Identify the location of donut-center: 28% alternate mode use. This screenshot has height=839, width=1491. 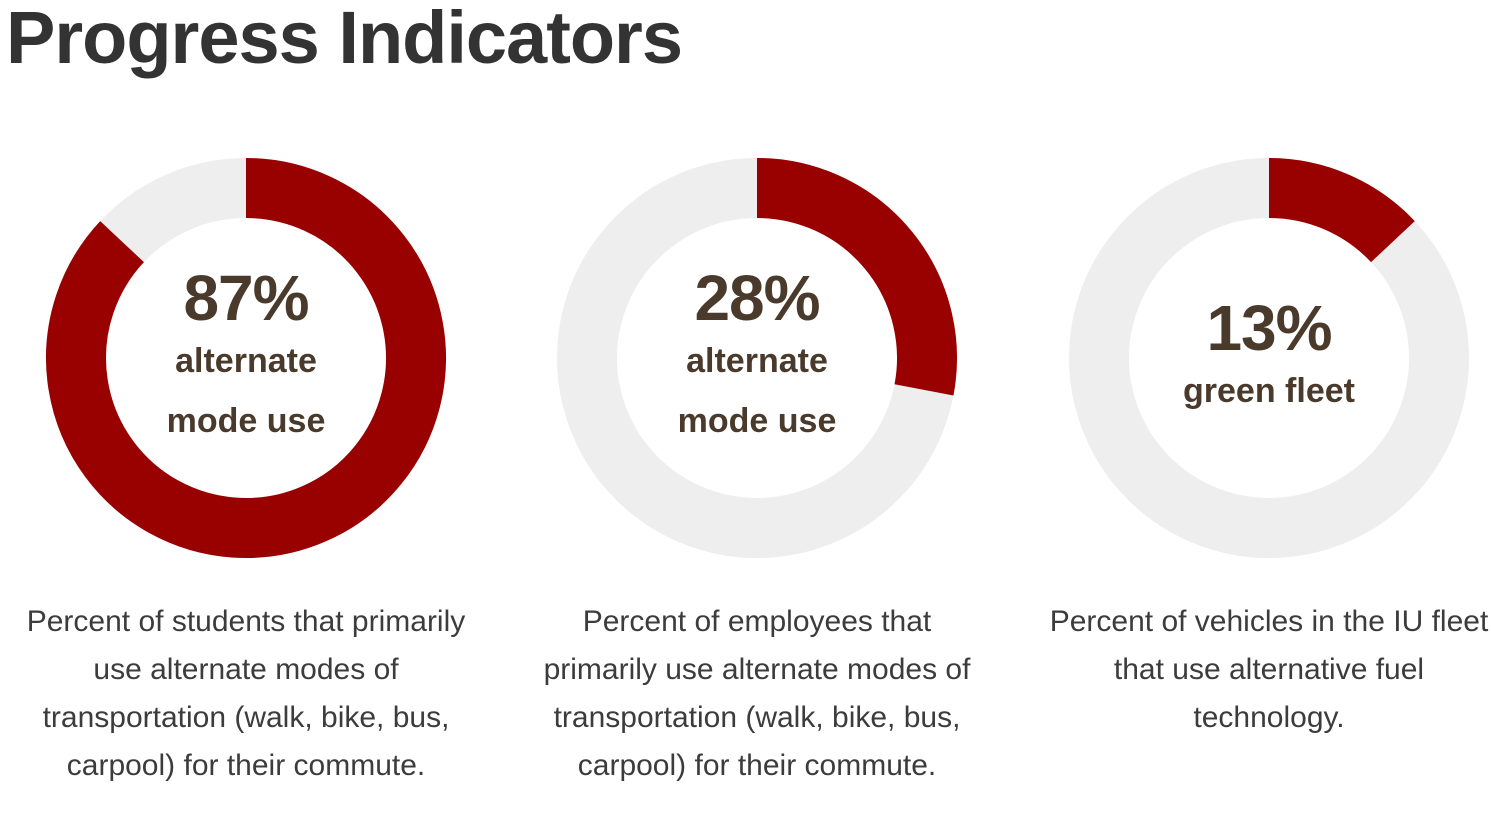
(757, 358).